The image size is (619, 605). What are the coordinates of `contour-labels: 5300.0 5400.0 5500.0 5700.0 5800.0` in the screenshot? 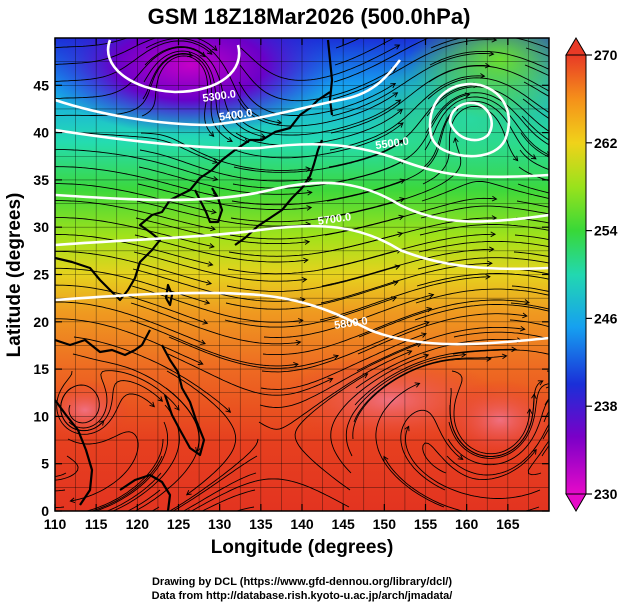 It's located at (306, 210).